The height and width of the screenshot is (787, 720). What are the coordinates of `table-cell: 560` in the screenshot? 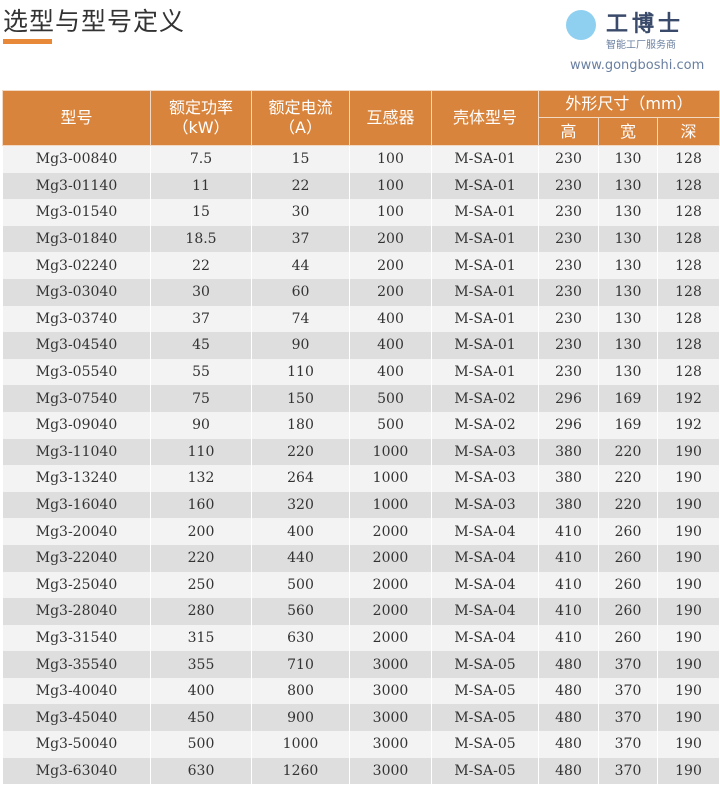 It's located at (300, 611).